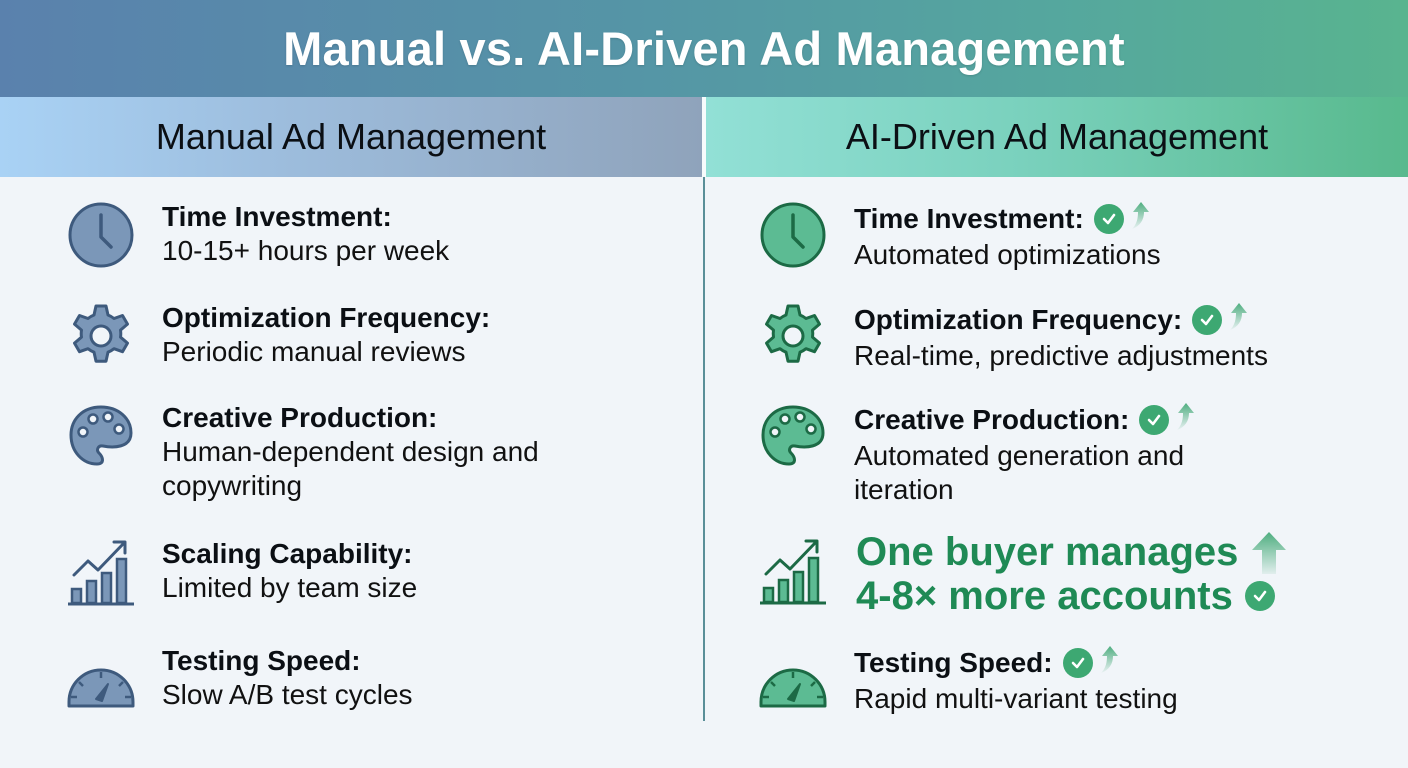  Describe the element at coordinates (1047, 552) in the screenshot. I see `highlight-line-1: One buyer manages` at that location.